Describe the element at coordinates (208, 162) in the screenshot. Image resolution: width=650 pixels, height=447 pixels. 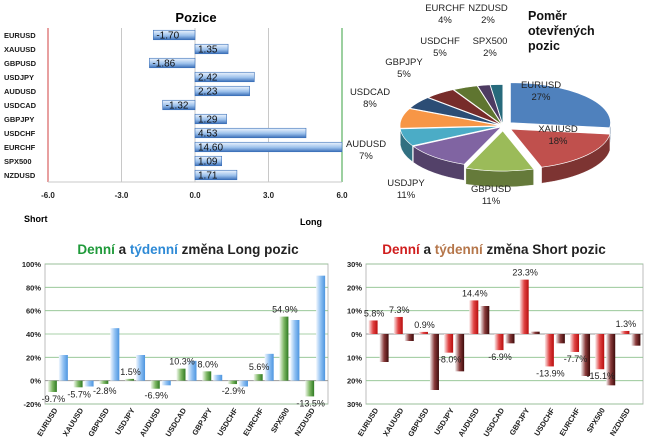
I see `positions-value-label-spx500: 1.09` at that location.